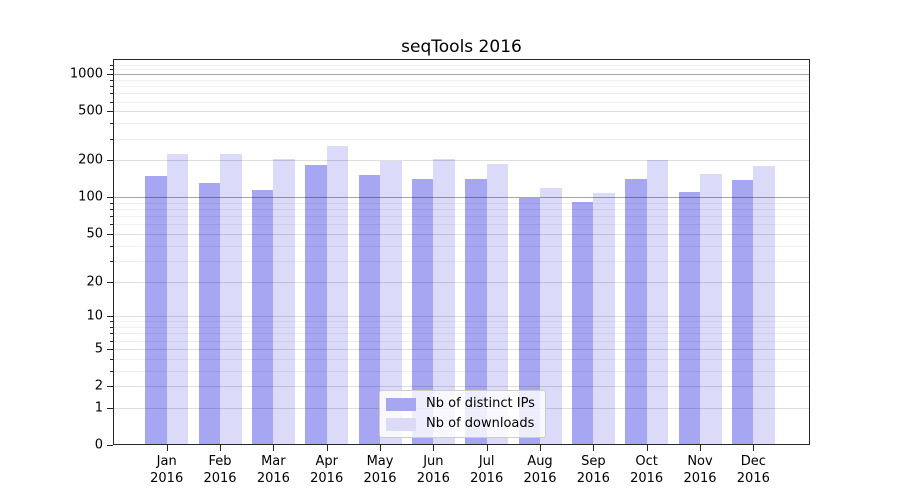 This screenshot has height=500, width=900. Describe the element at coordinates (94, 234) in the screenshot. I see `y-axis-tick-label: 50` at that location.